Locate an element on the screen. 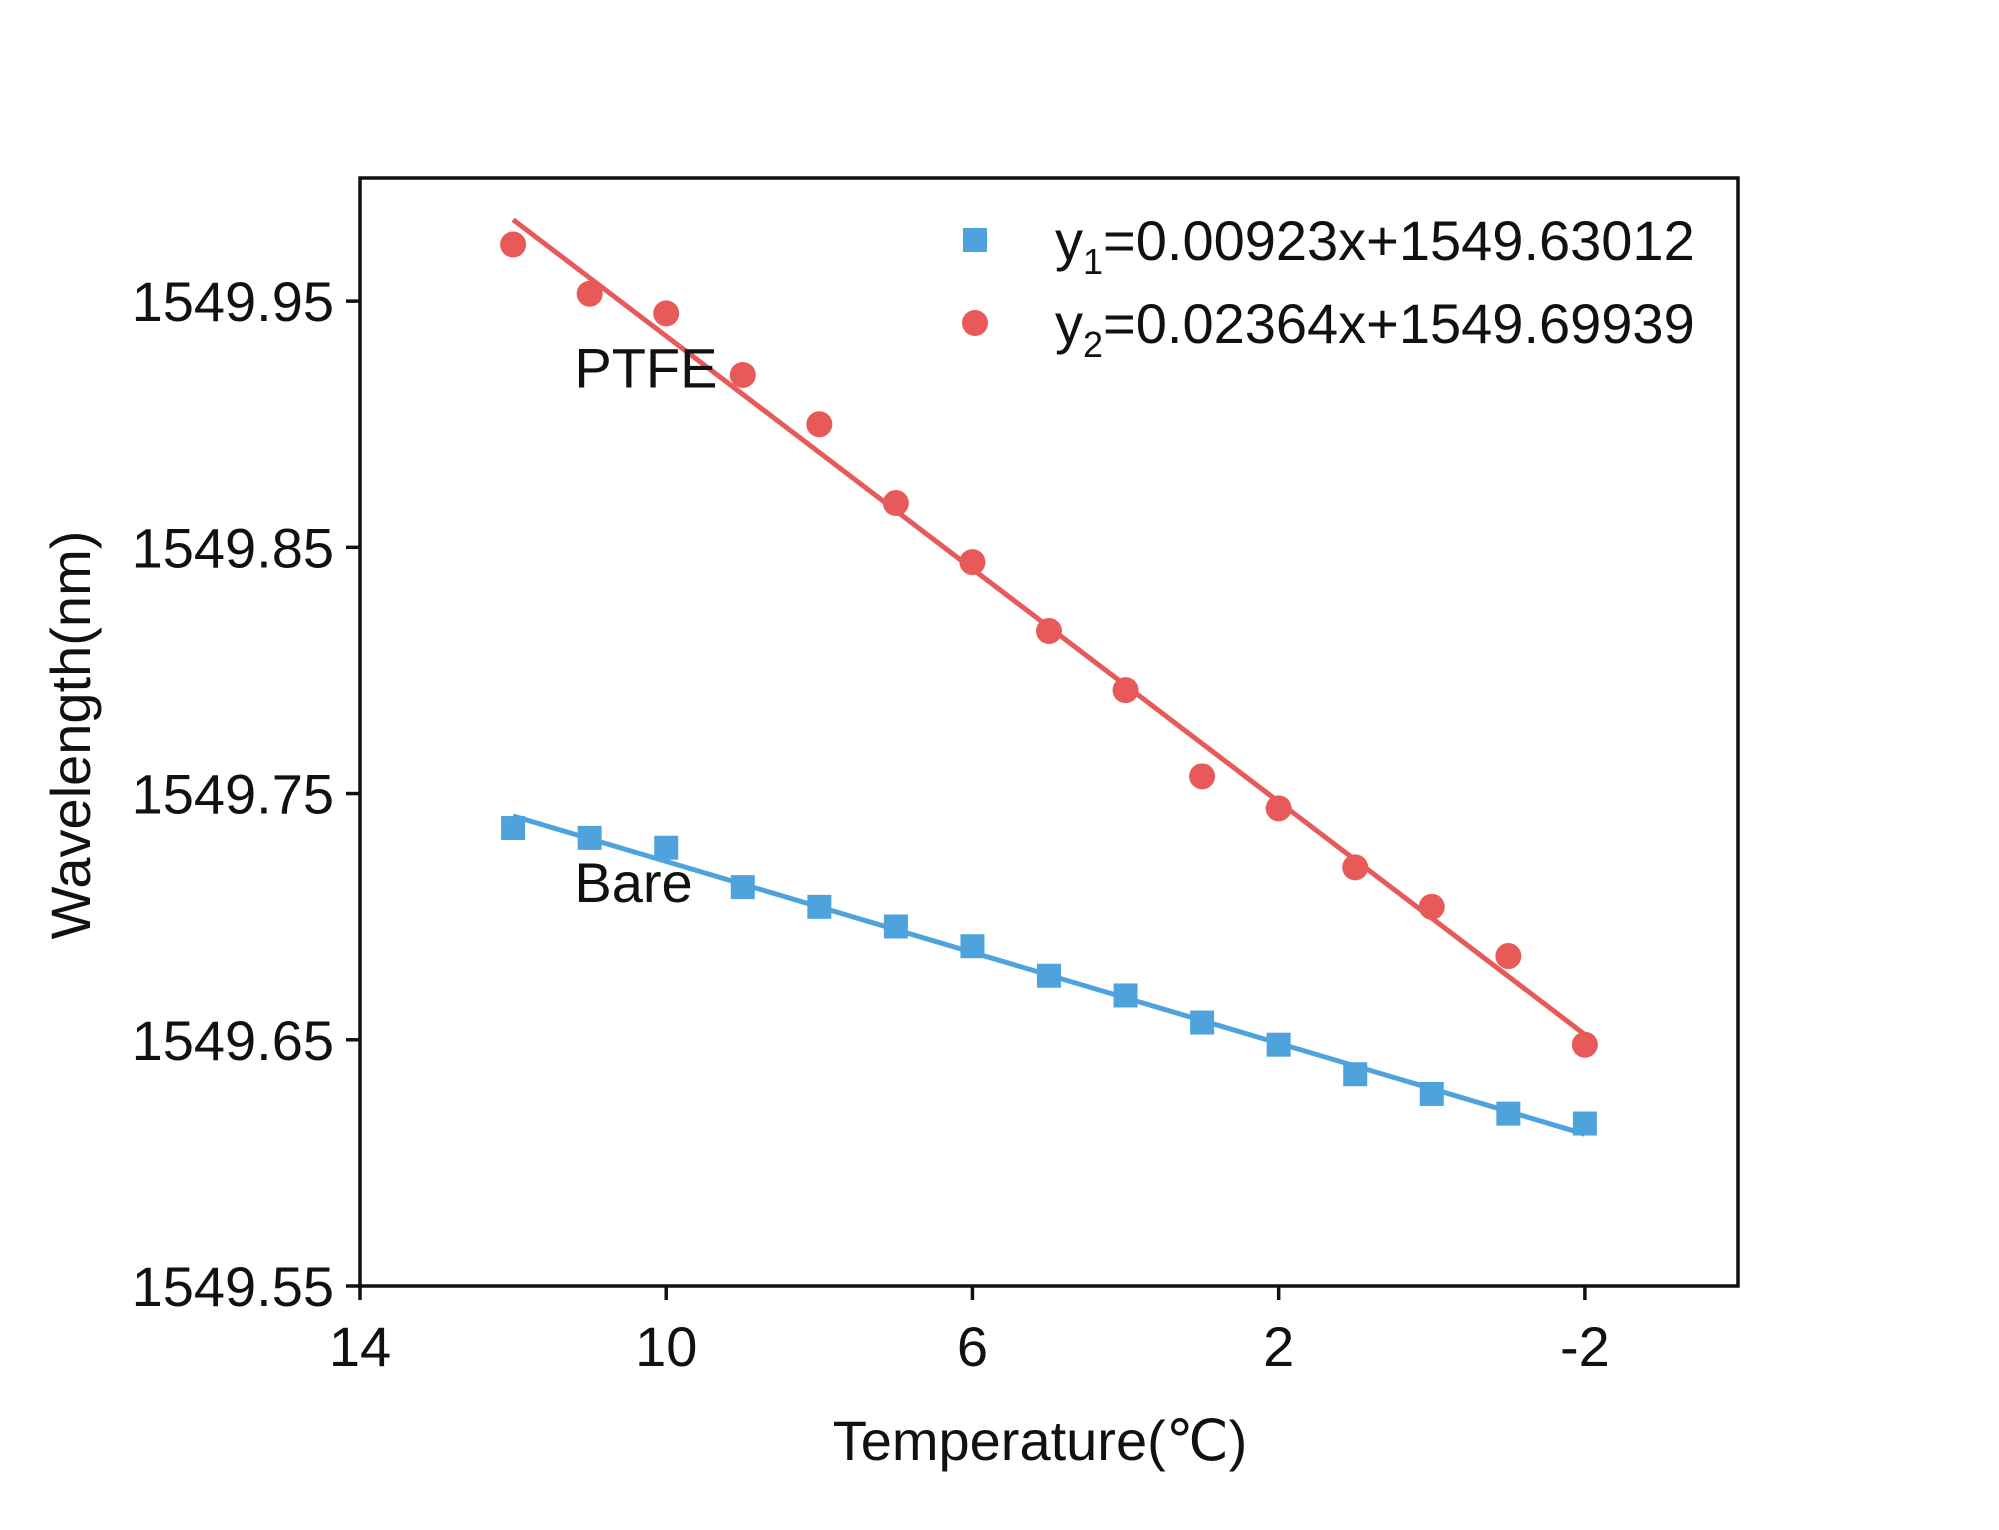 This screenshot has width=1999, height=1530. series-bare is located at coordinates (1049, 975).